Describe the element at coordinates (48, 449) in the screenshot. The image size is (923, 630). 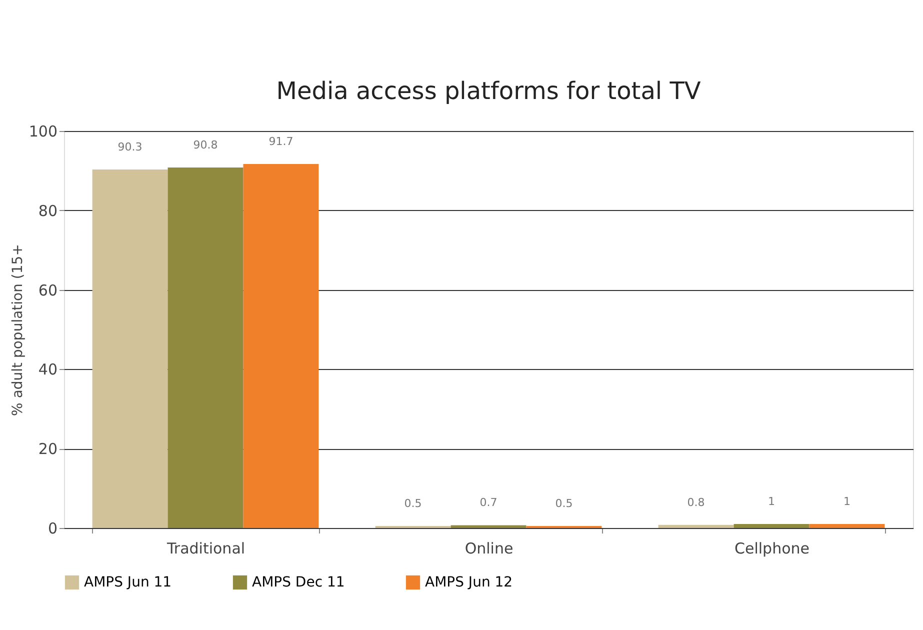
I see `y-tick-label: 20` at that location.